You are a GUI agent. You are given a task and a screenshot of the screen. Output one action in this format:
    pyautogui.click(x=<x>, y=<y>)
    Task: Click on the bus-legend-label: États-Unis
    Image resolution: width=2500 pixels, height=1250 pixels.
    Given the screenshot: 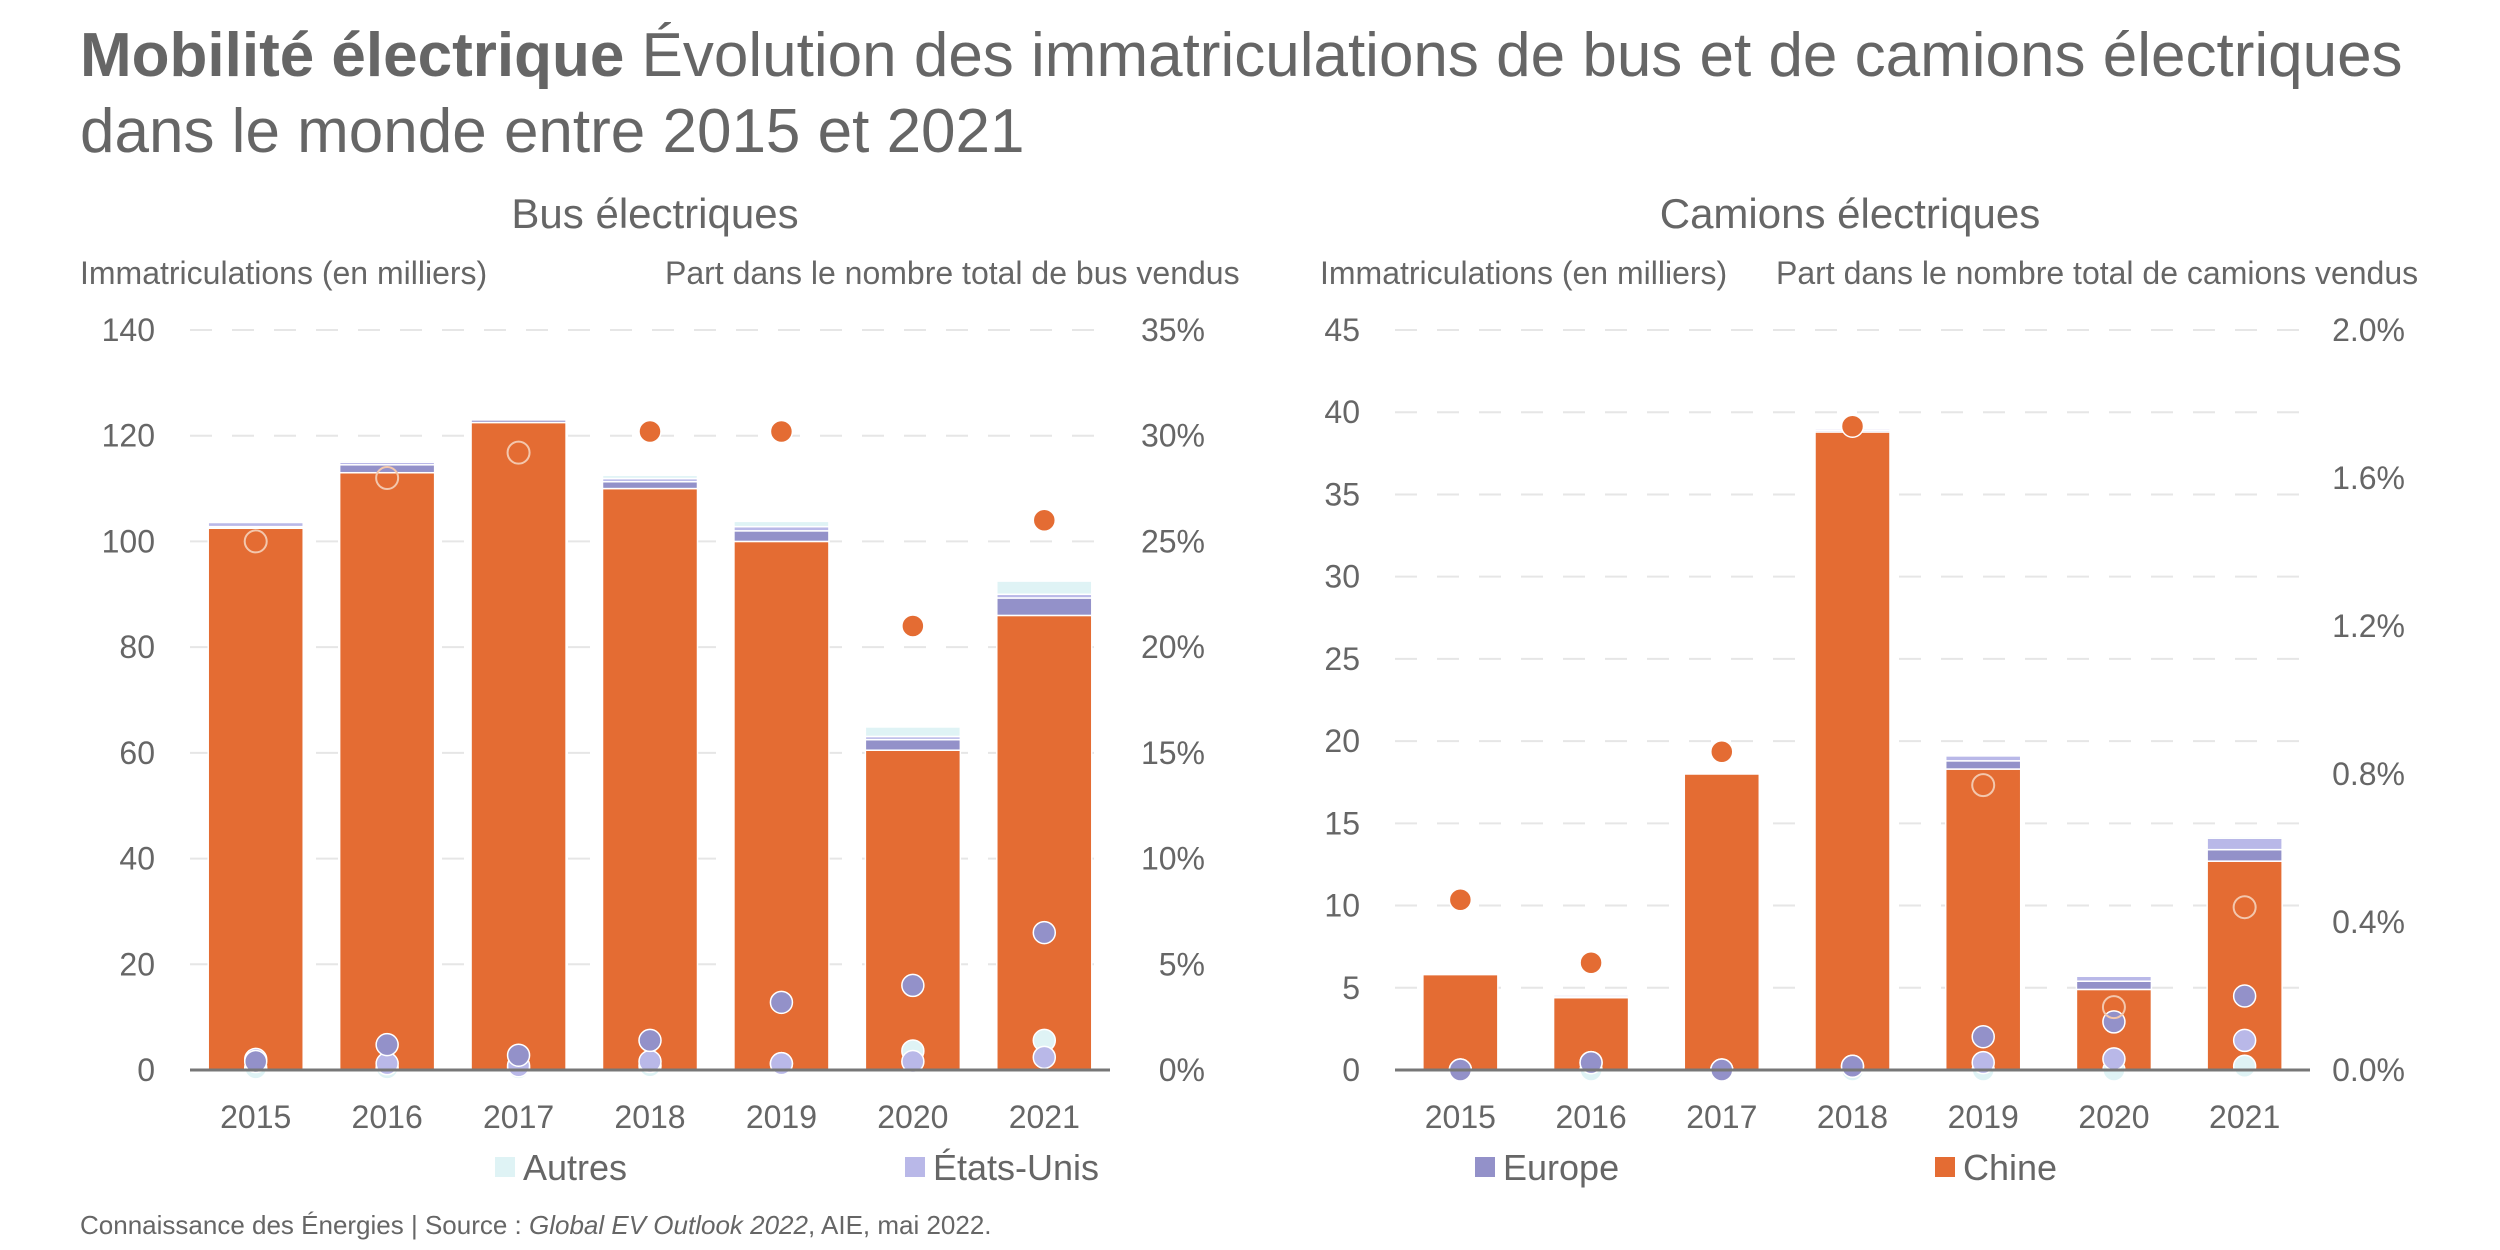 What is the action you would take?
    pyautogui.click(x=1016, y=1167)
    